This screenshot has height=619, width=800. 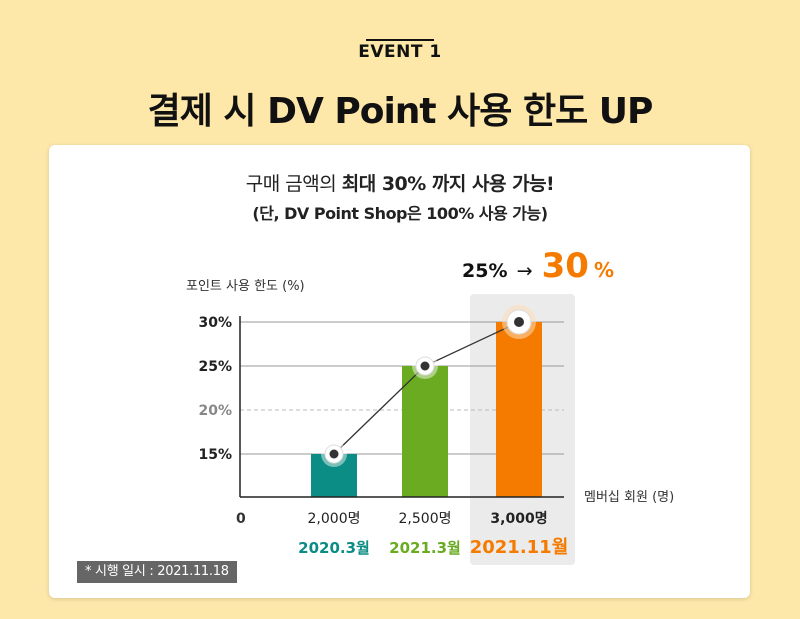 I want to click on card-line-1-prefix: 구매 금액의, so click(x=293, y=184).